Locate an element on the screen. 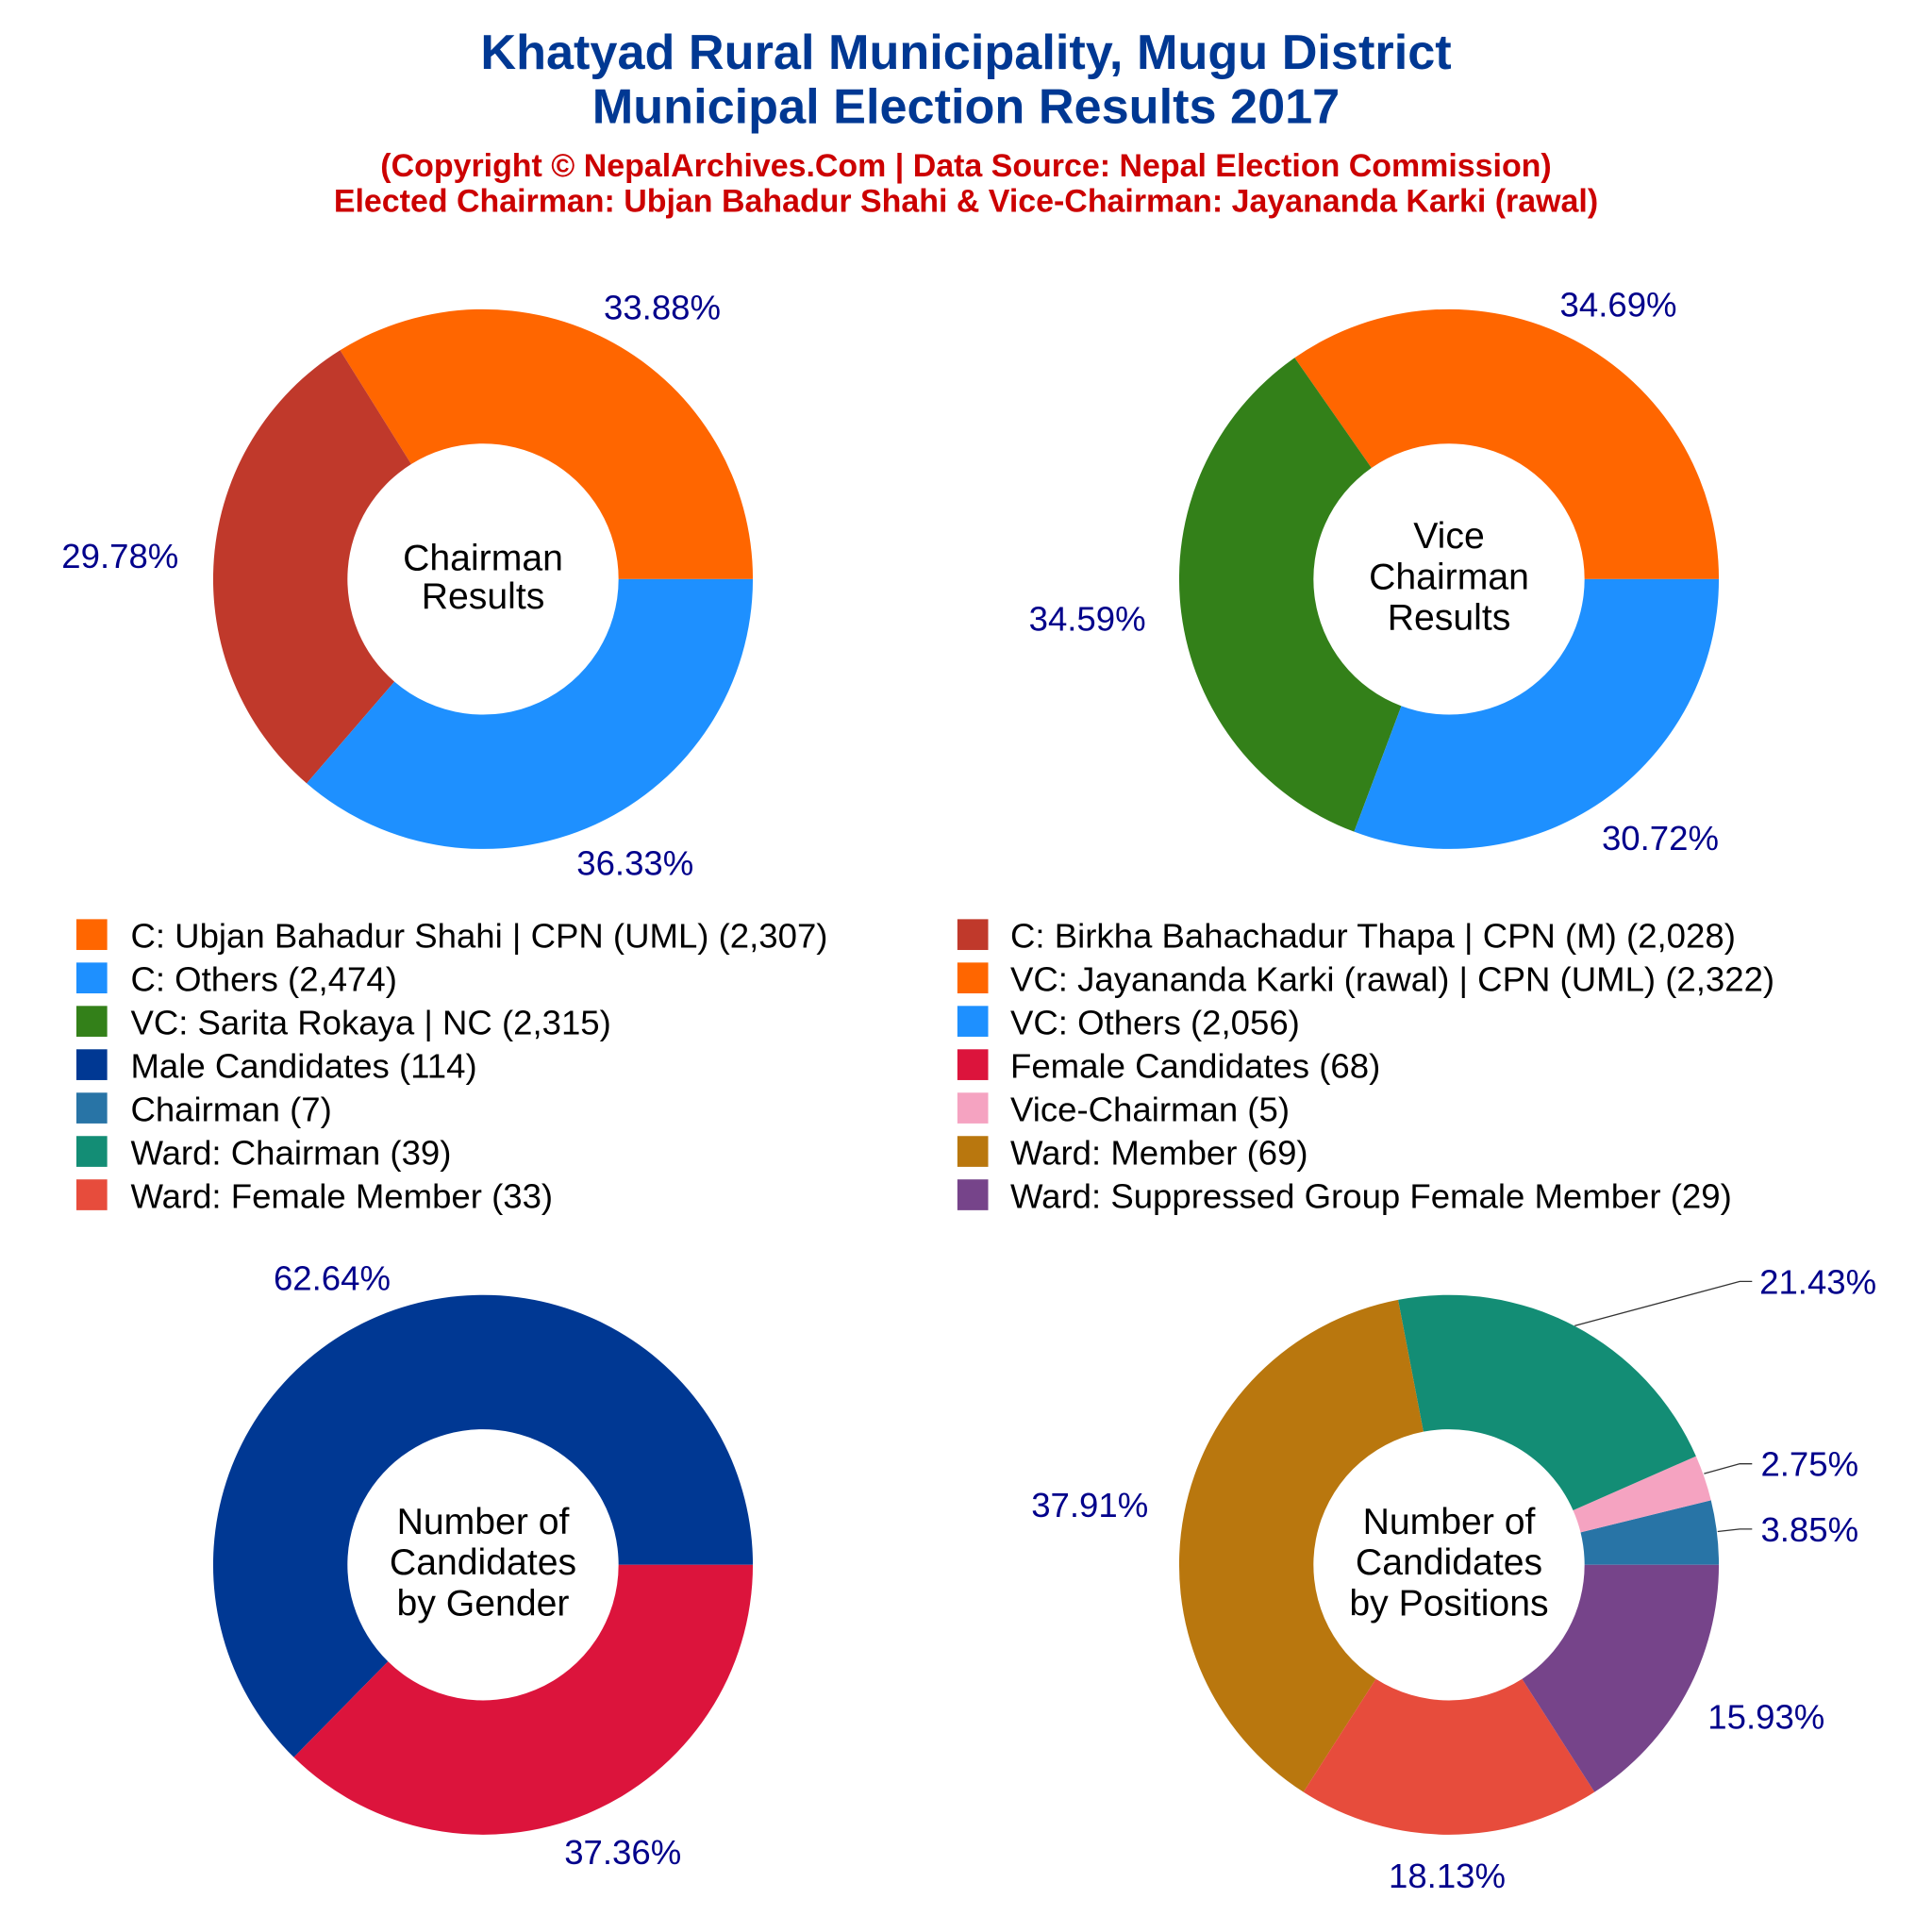 The image size is (1932, 1932). pct-label: 36.33% is located at coordinates (634, 862).